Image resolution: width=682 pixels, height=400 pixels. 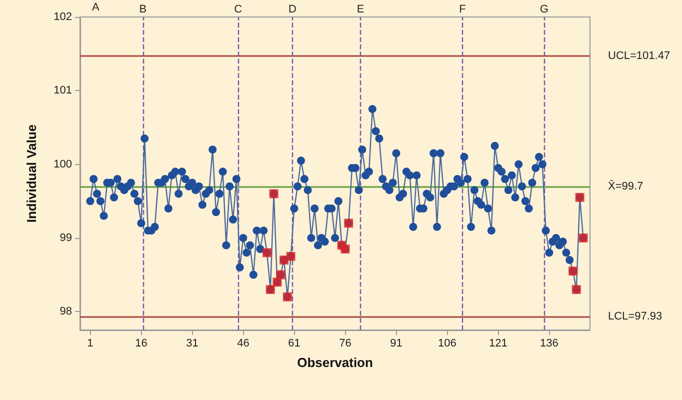 I want to click on text: A, so click(x=96, y=8).